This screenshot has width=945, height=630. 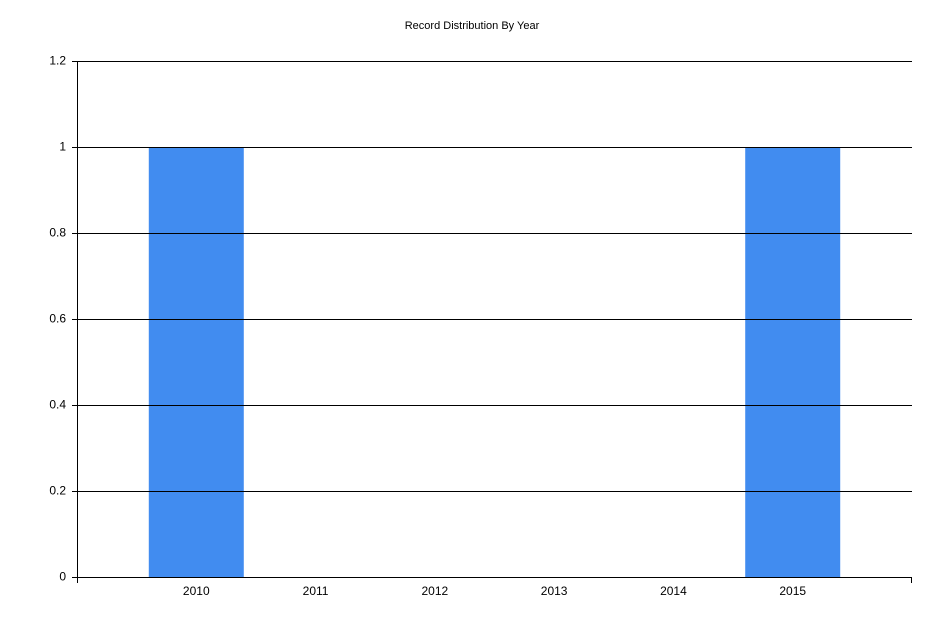 What do you see at coordinates (57, 61) in the screenshot?
I see `y-tick-label: 1.2` at bounding box center [57, 61].